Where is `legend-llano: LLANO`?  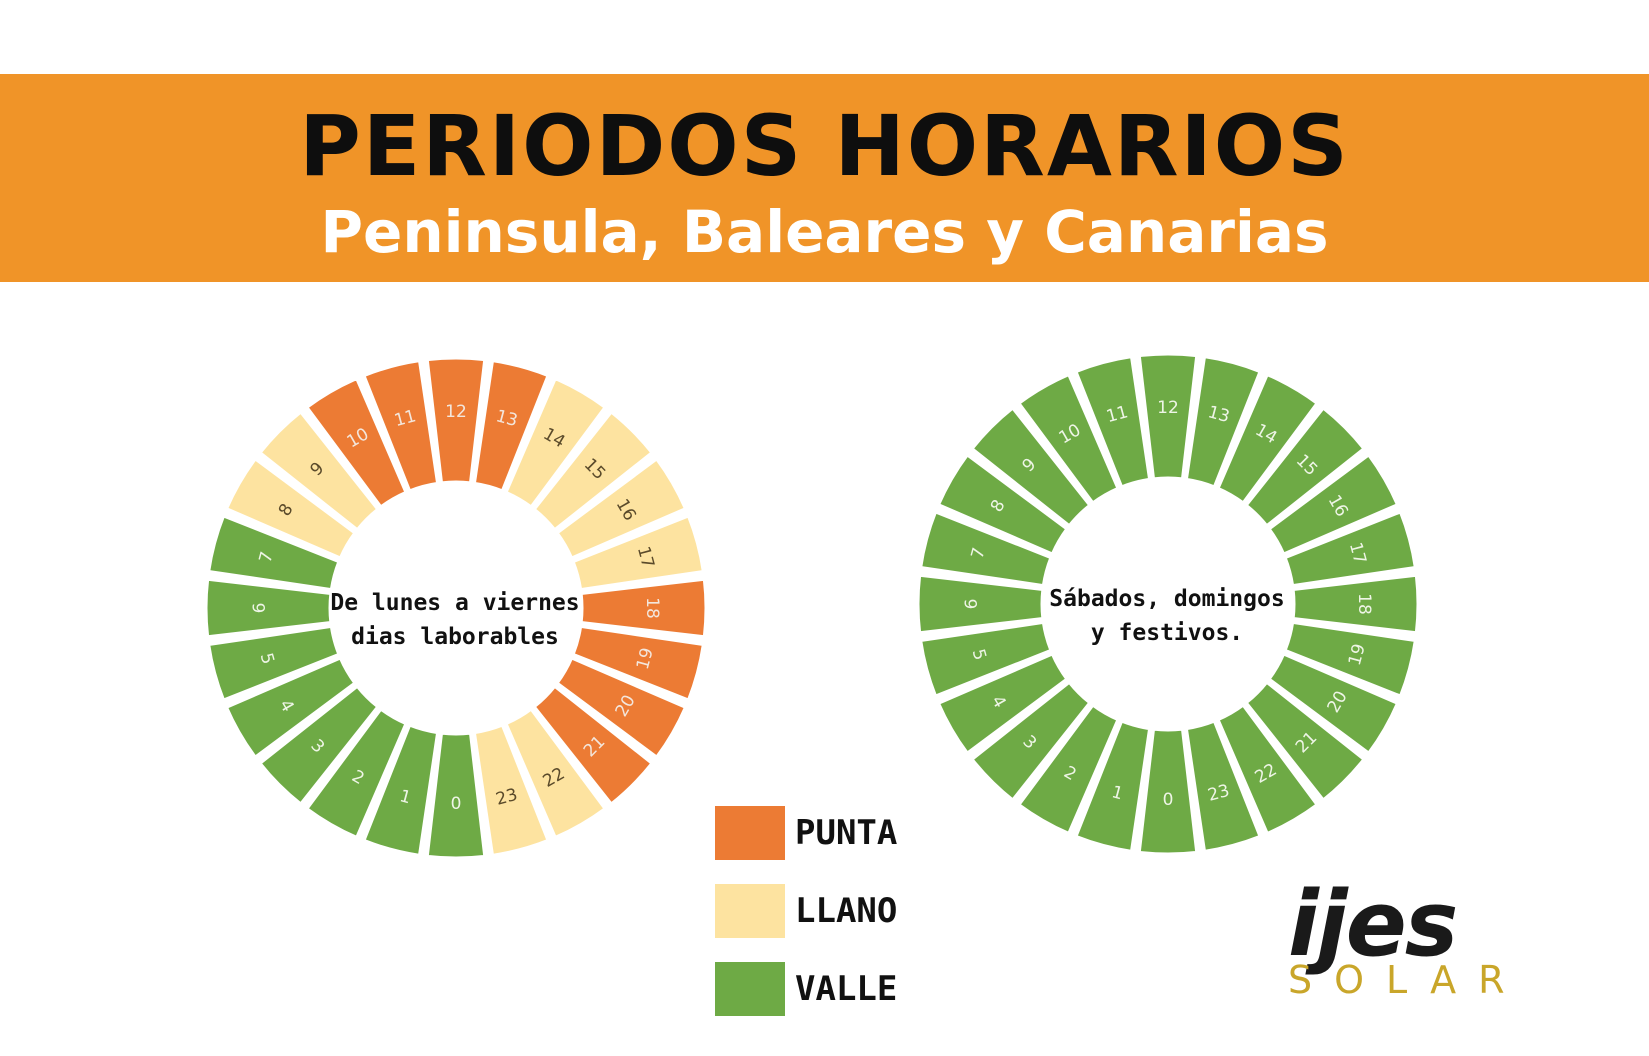 legend-llano: LLANO is located at coordinates (815, 911).